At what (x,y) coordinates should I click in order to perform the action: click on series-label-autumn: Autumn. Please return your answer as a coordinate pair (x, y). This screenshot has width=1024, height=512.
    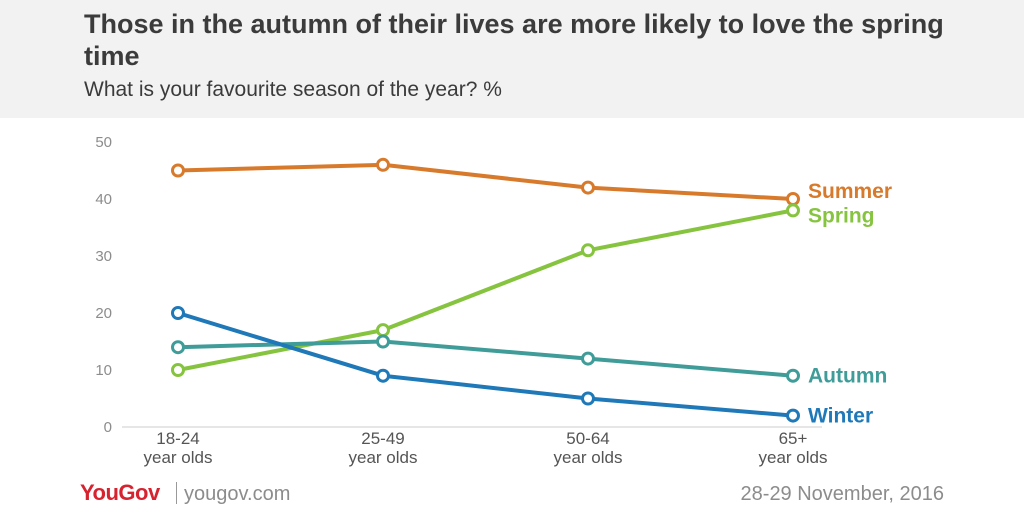
    Looking at the image, I should click on (847, 376).